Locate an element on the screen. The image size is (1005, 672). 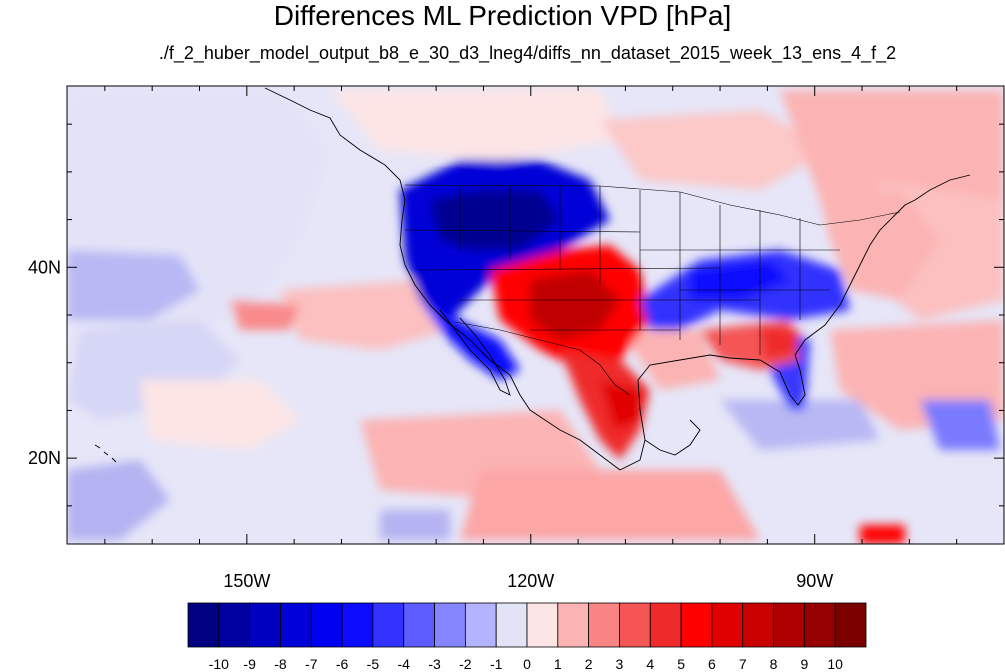
colorbar-label: -9 is located at coordinates (249, 664).